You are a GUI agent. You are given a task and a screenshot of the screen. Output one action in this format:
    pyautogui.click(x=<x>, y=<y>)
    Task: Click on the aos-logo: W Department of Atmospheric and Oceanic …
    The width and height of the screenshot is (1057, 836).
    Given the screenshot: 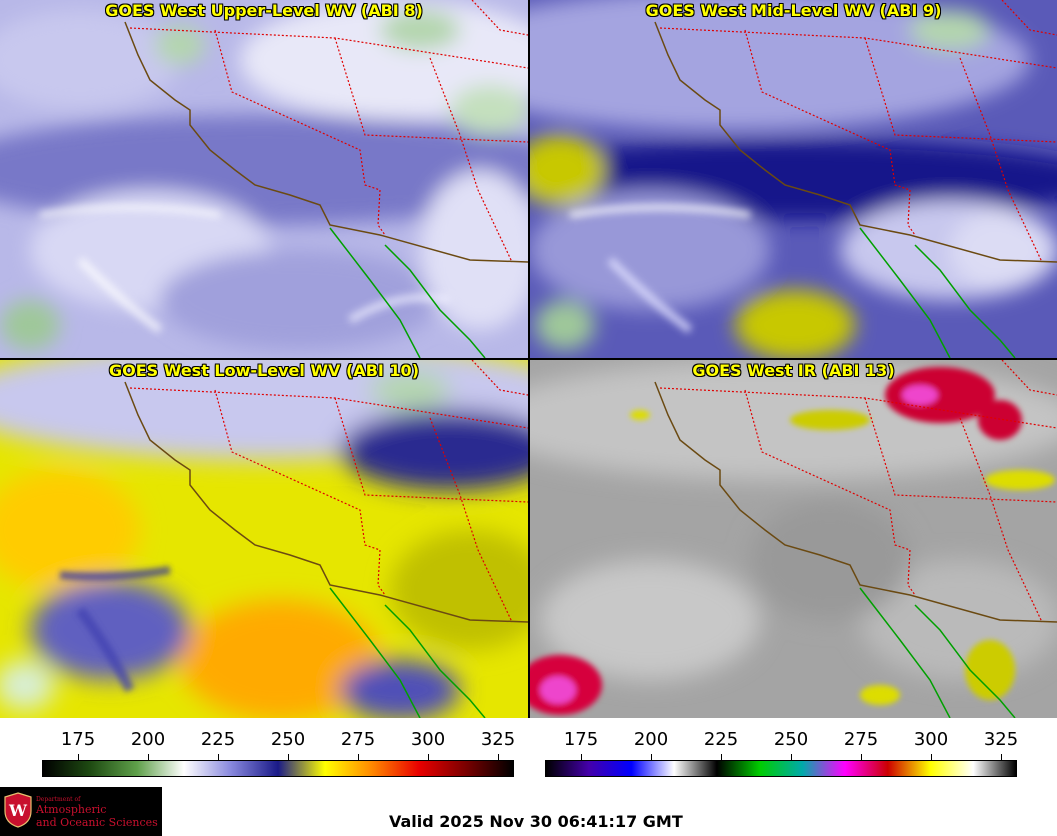 What is the action you would take?
    pyautogui.click(x=81, y=811)
    